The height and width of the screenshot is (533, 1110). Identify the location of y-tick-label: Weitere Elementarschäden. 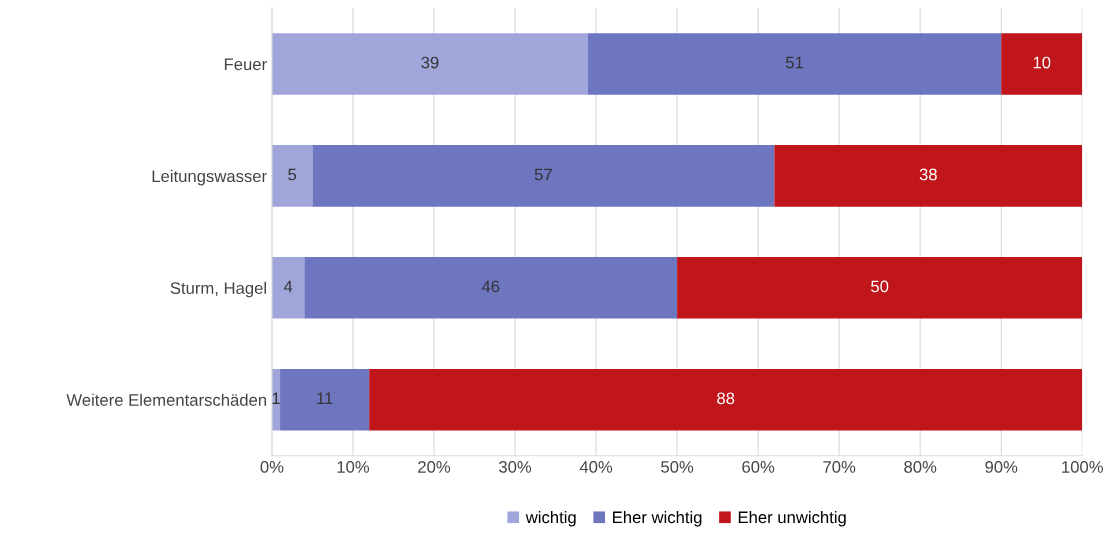
(166, 399).